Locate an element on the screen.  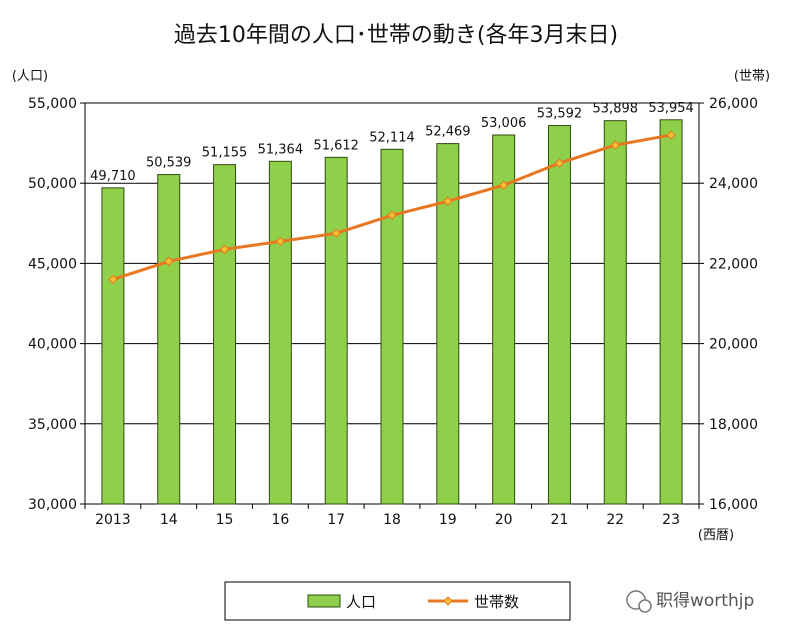
y-tick-label-left: 50,000 is located at coordinates (52, 184).